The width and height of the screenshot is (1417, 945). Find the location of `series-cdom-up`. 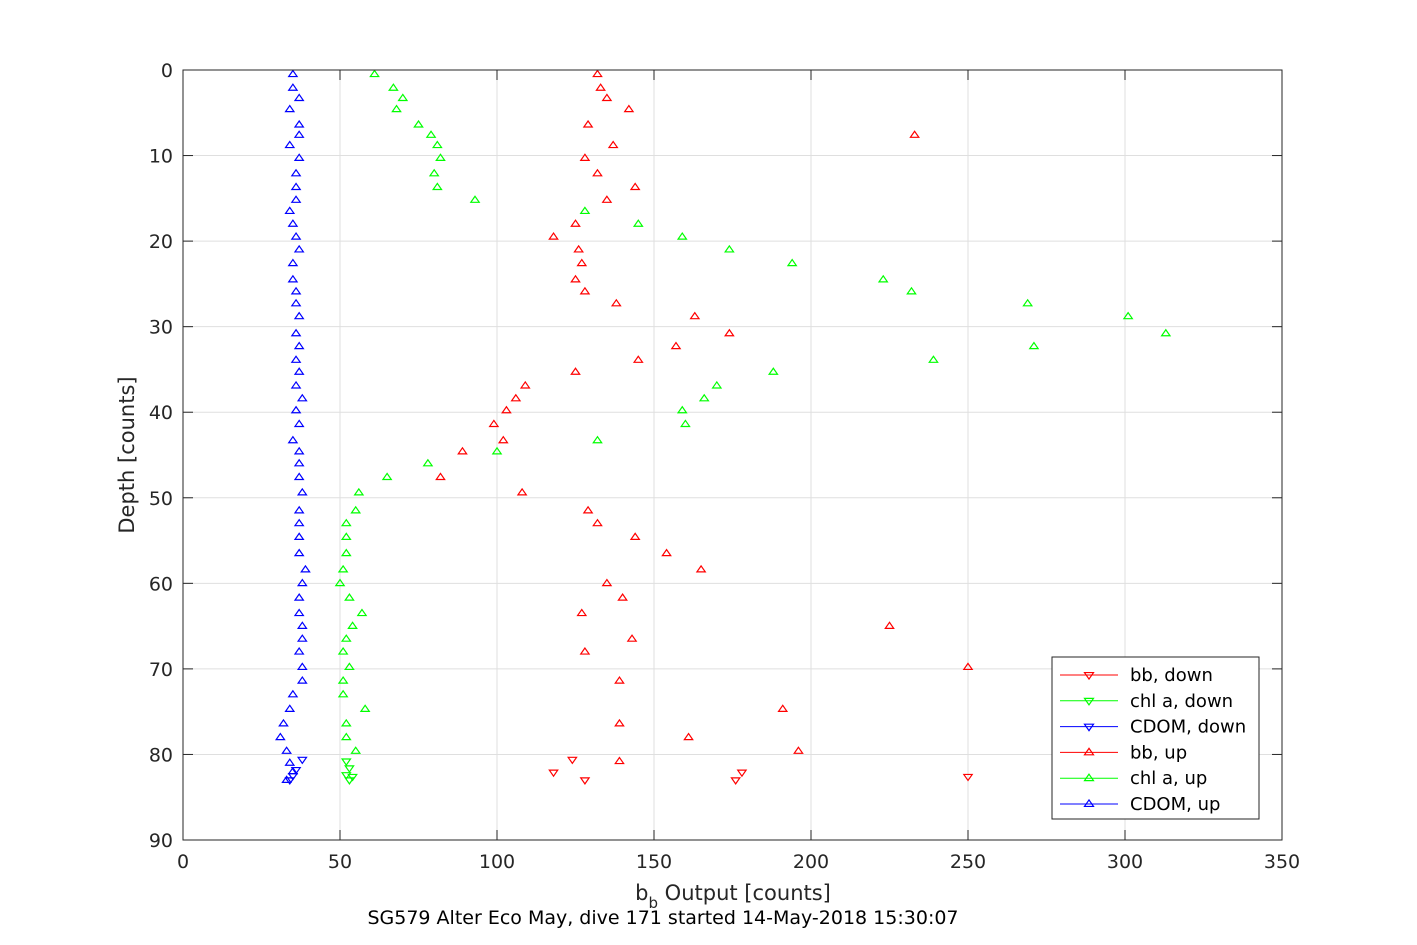

series-cdom-up is located at coordinates (292, 426).